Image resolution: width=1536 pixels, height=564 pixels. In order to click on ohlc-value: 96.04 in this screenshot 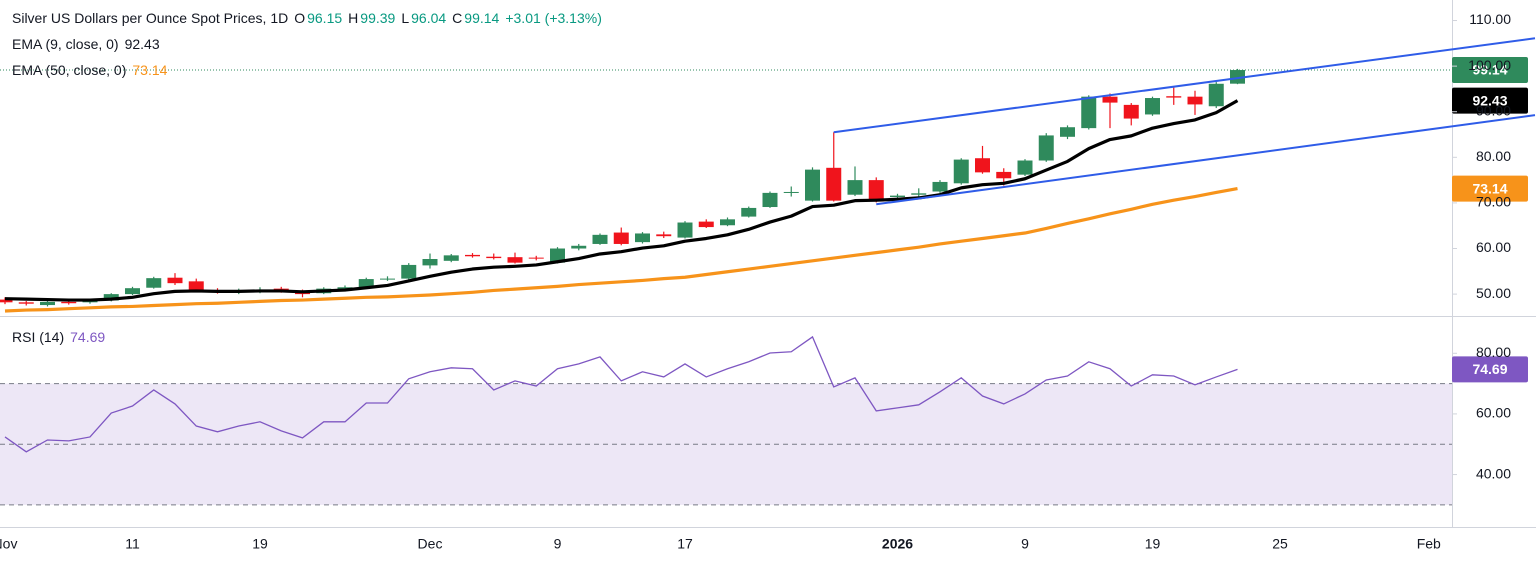, I will do `click(429, 18)`.